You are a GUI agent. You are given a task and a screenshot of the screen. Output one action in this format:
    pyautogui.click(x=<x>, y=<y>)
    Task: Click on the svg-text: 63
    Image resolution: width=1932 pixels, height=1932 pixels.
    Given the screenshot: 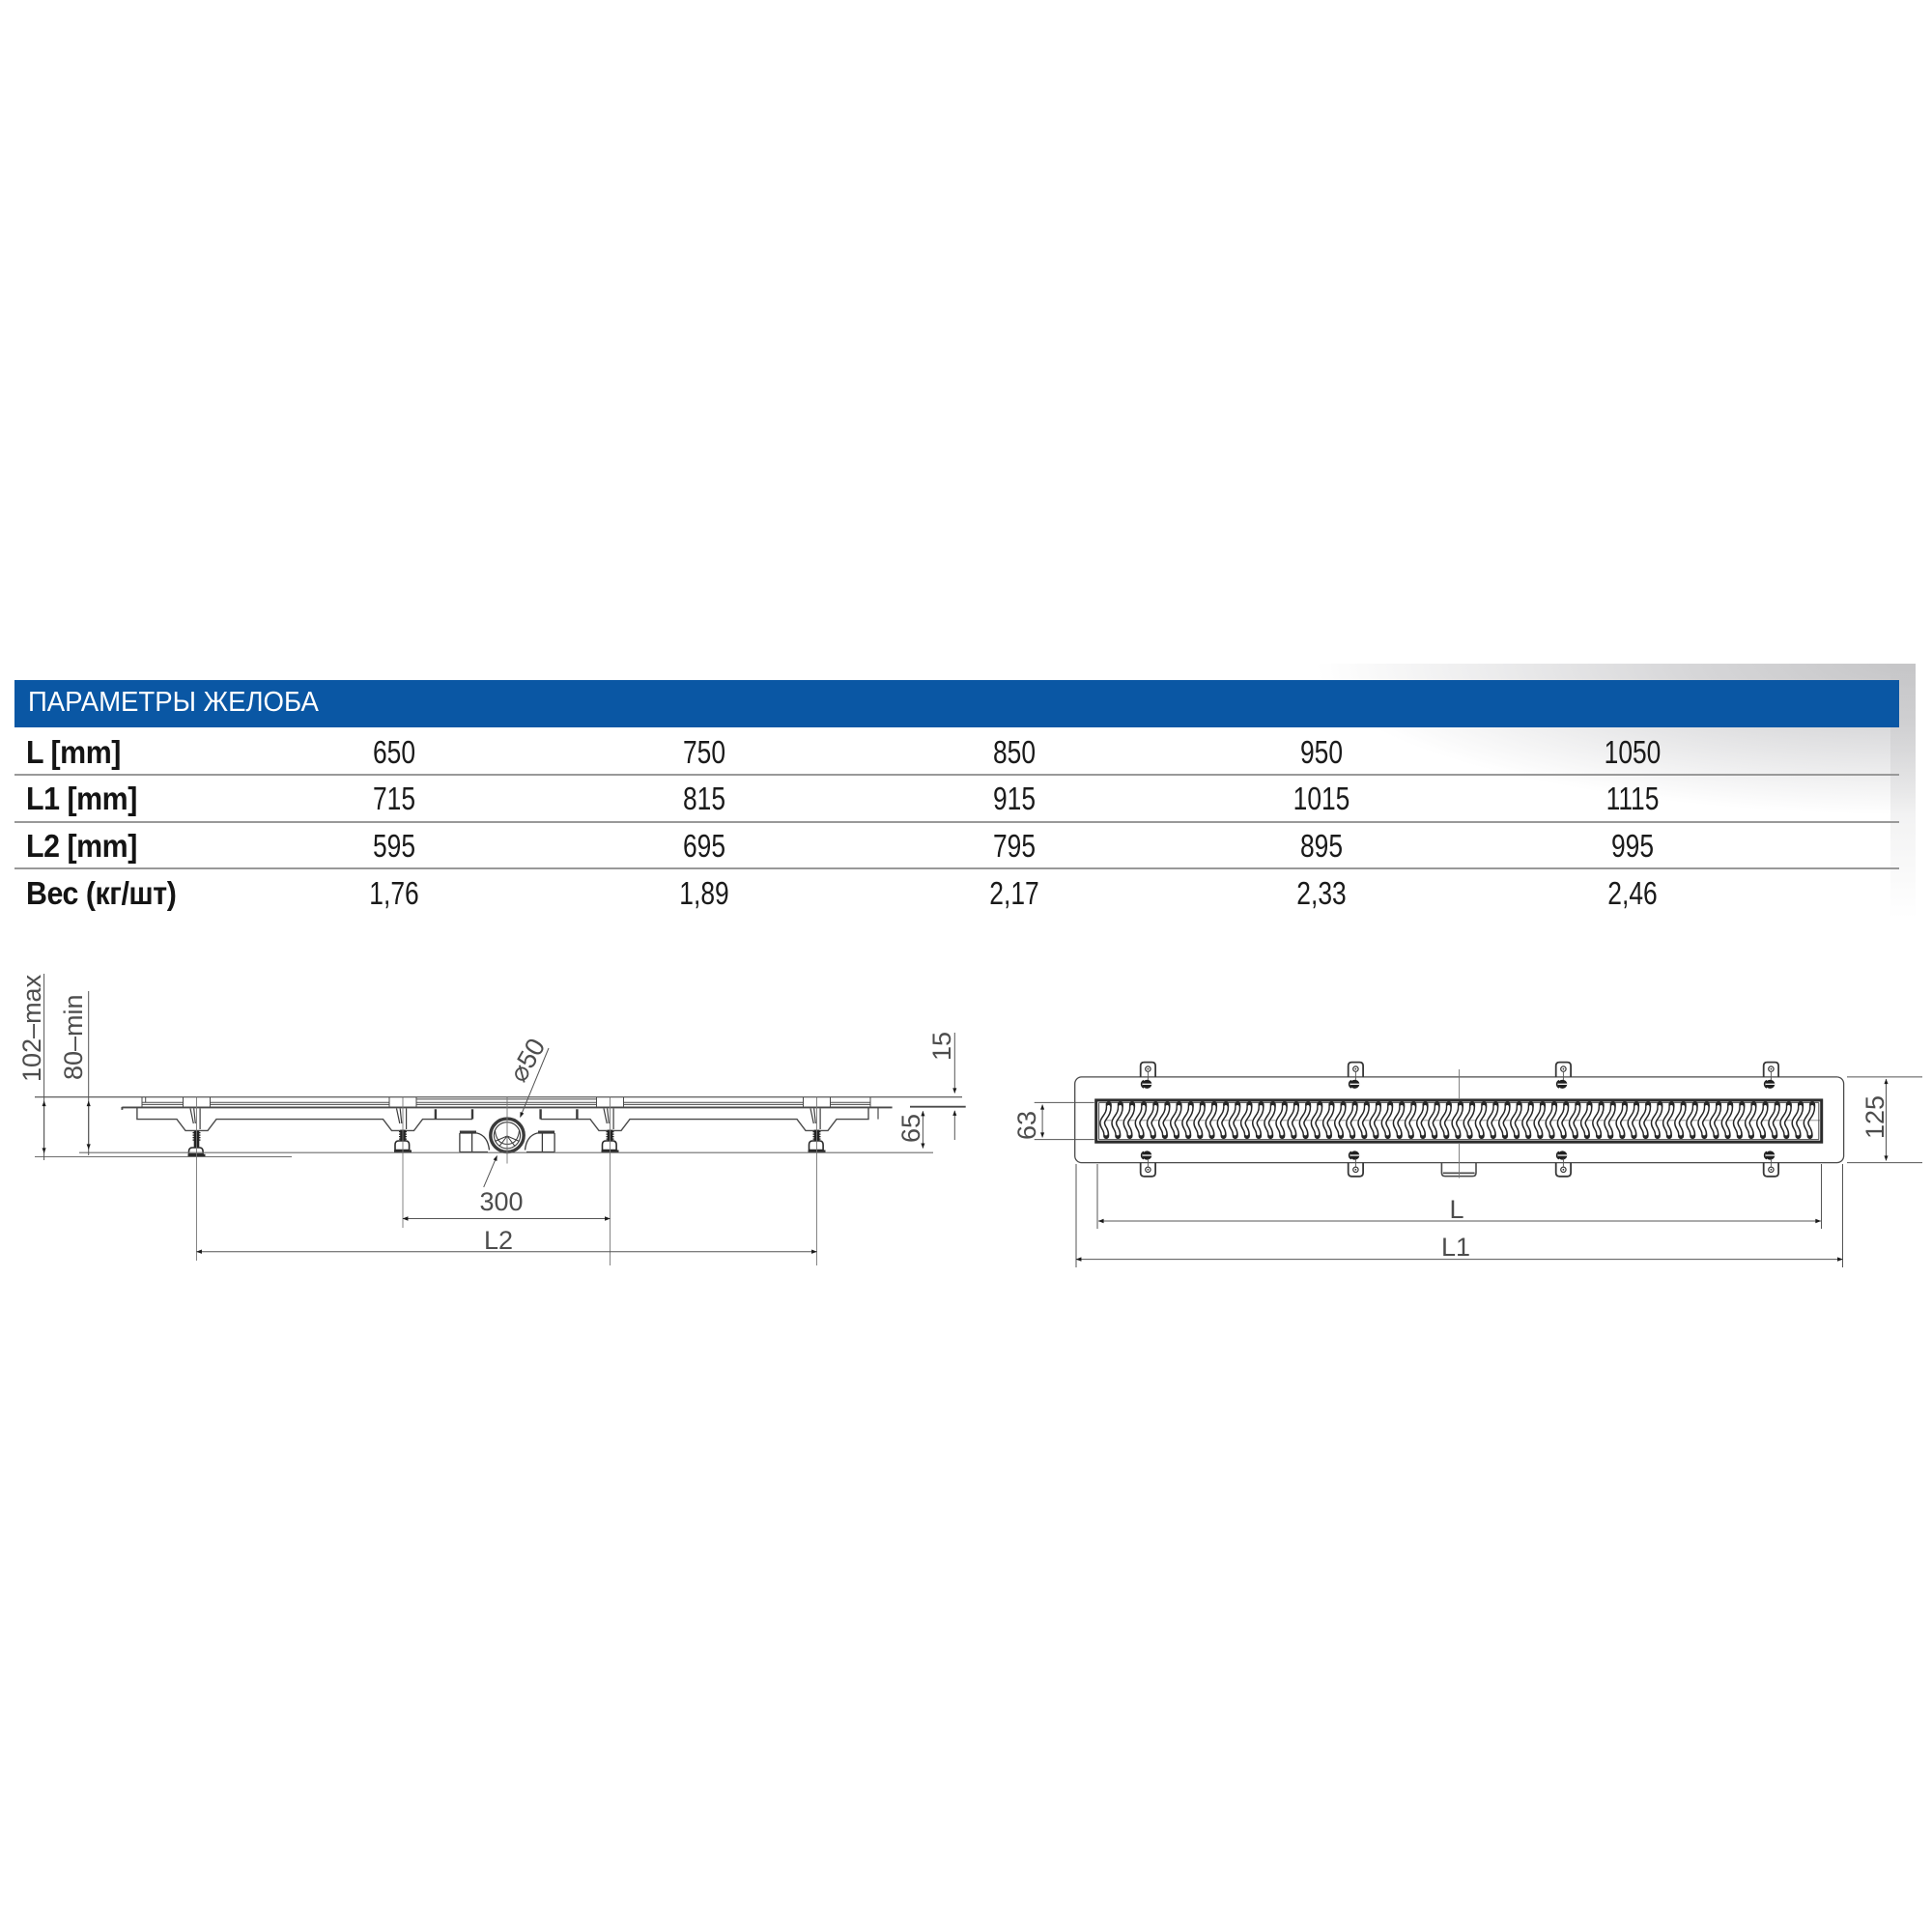 What is the action you would take?
    pyautogui.click(x=1026, y=1125)
    